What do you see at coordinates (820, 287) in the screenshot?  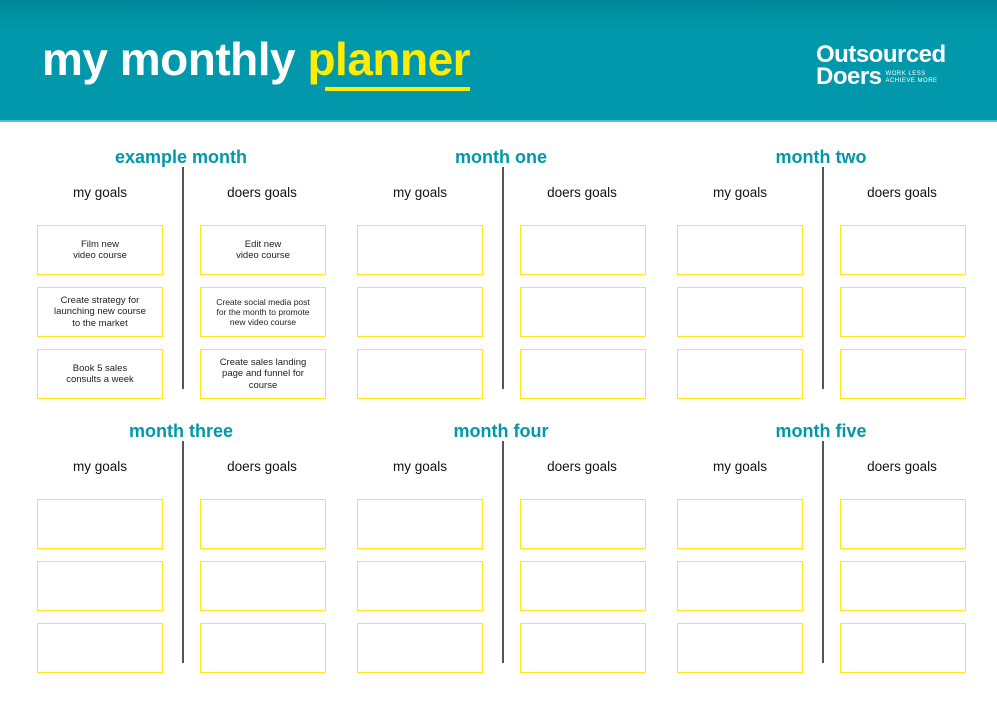 I see `month-section: month two my goals doers goals` at bounding box center [820, 287].